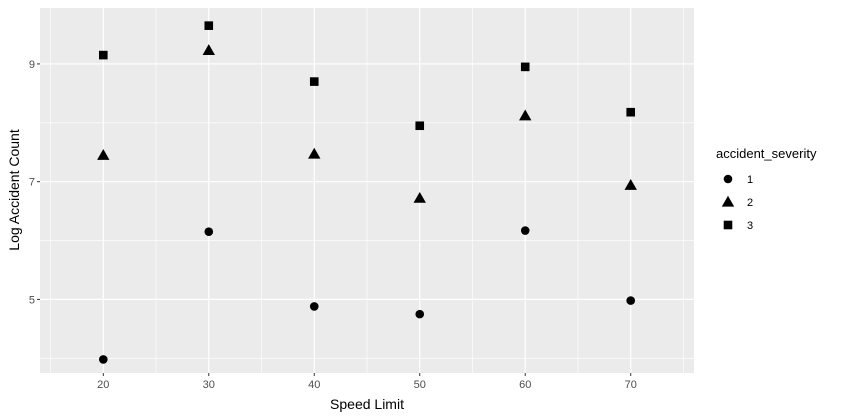 This screenshot has height=419, width=841. What do you see at coordinates (766, 189) in the screenshot?
I see `legend: accident_severity 1 2 3` at bounding box center [766, 189].